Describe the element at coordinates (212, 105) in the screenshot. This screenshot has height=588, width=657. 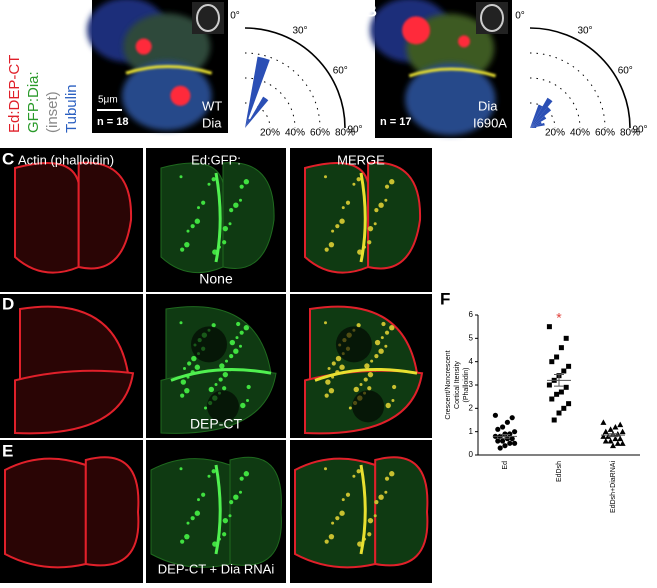
I see `label: WT` at that location.